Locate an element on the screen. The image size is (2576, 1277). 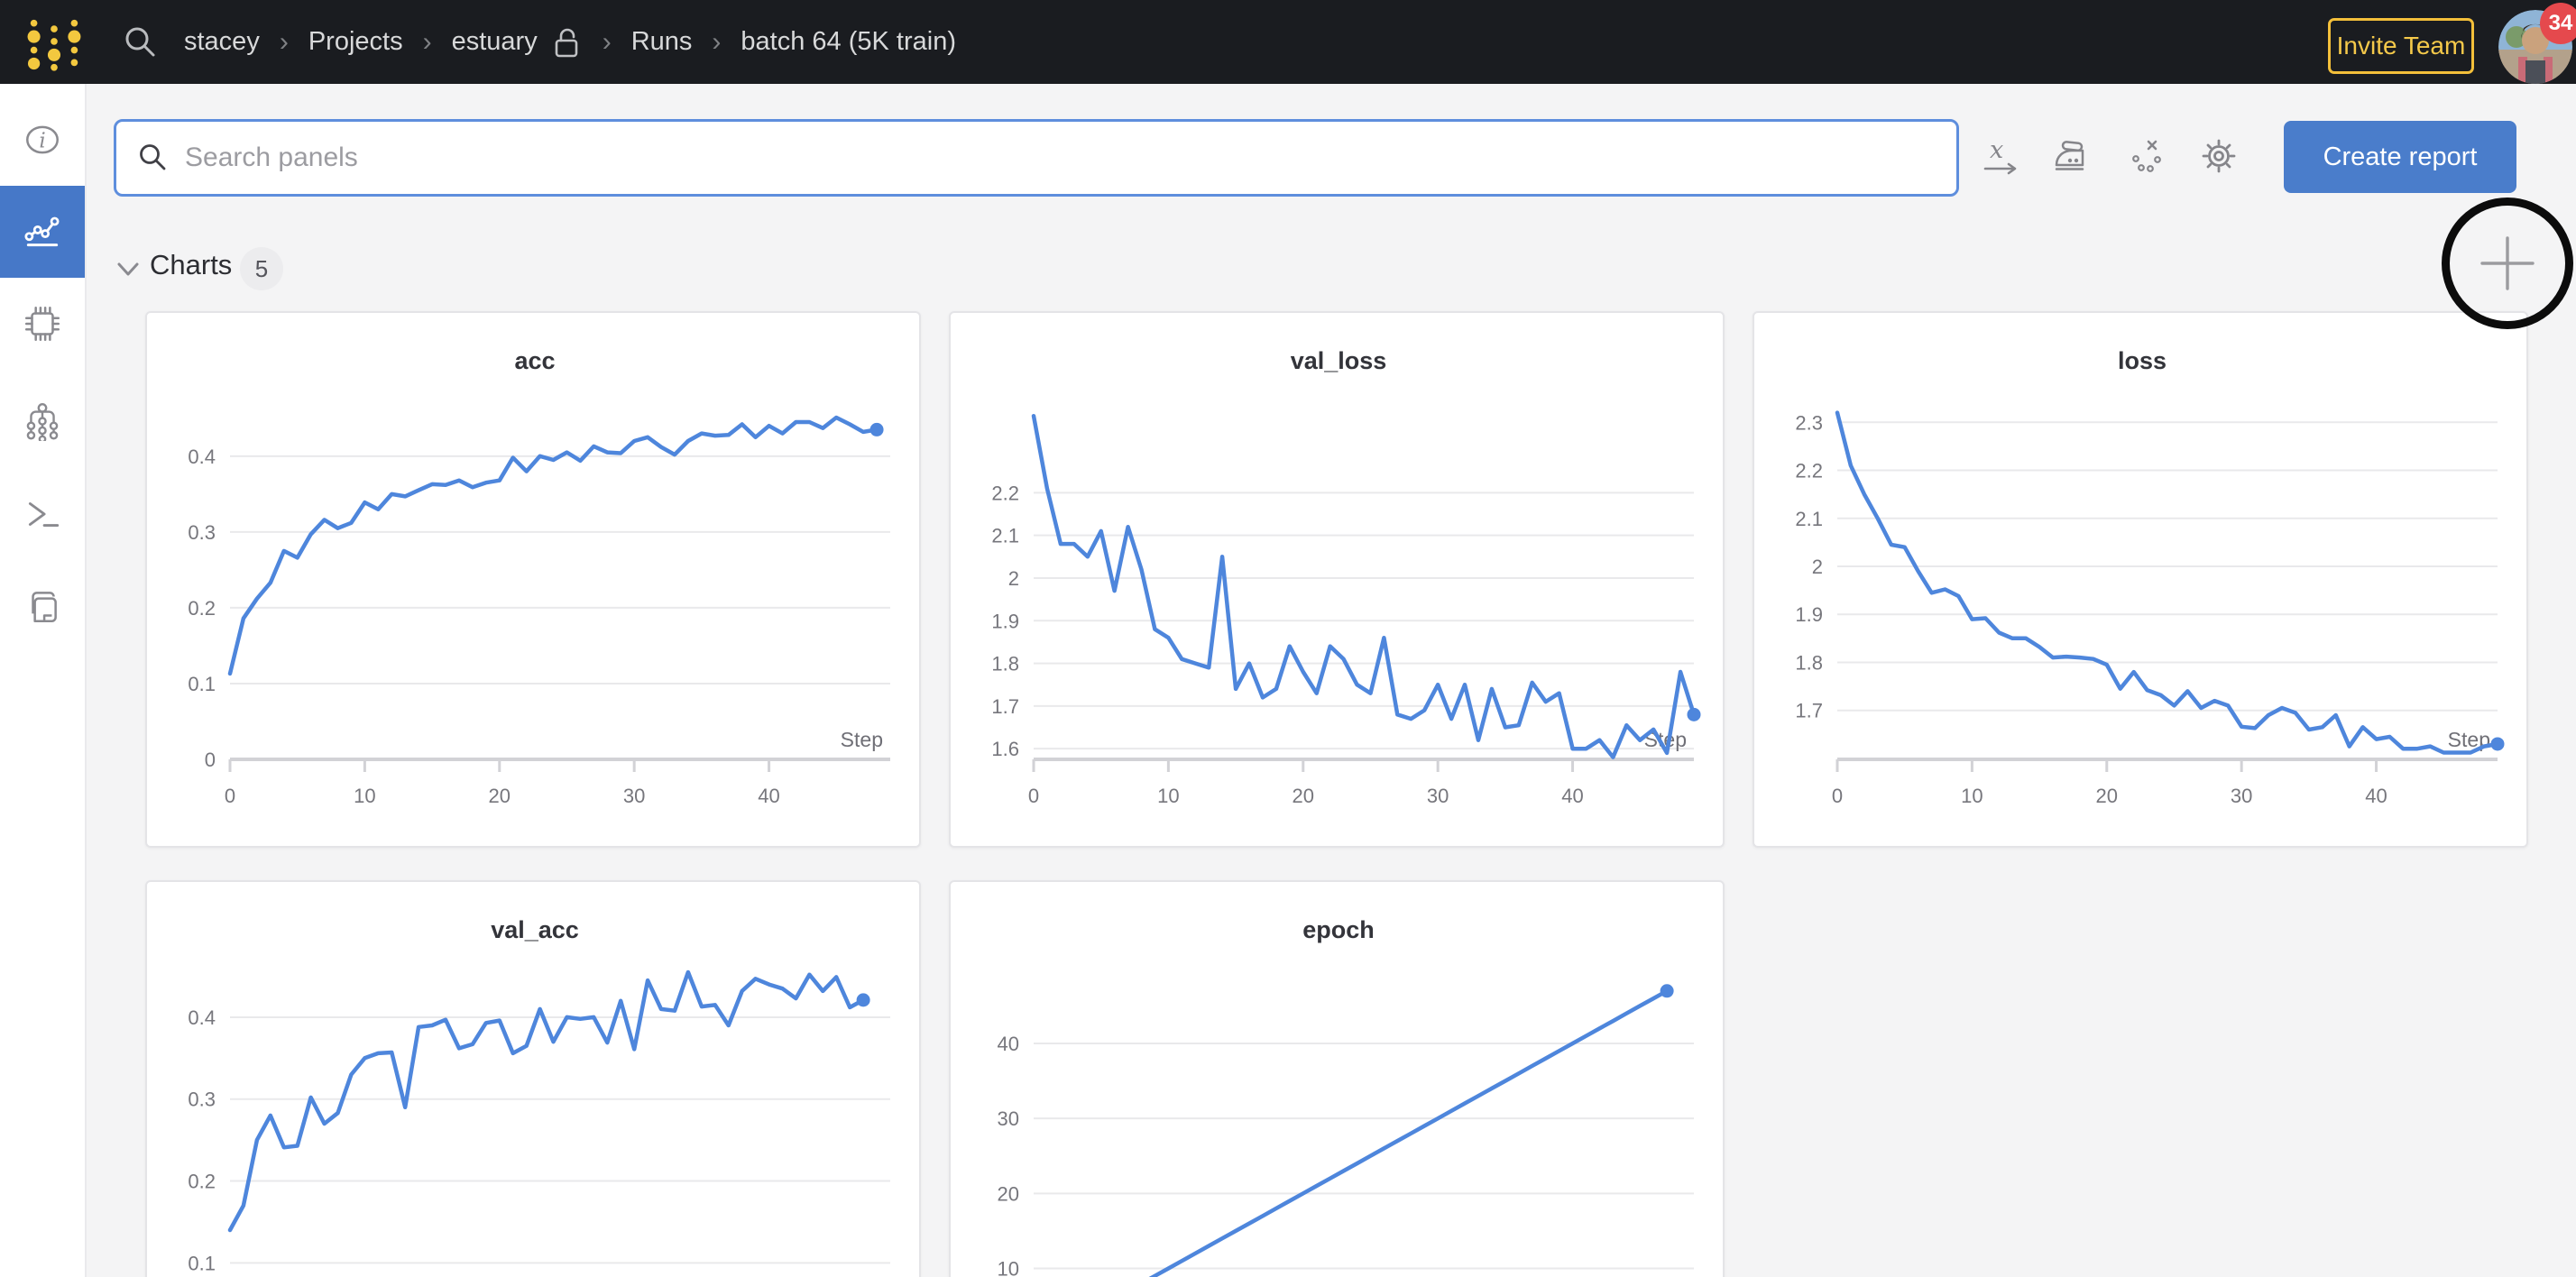
chart-panel-epoch: epoch10203040010203040Step is located at coordinates (1337, 1078).